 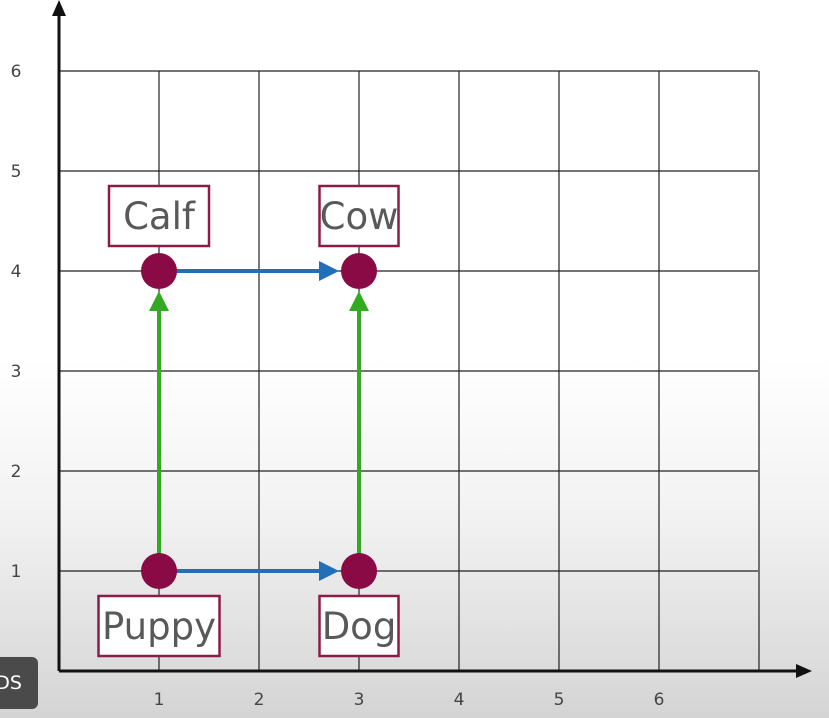 I want to click on x-tick-label: 3, so click(x=359, y=700).